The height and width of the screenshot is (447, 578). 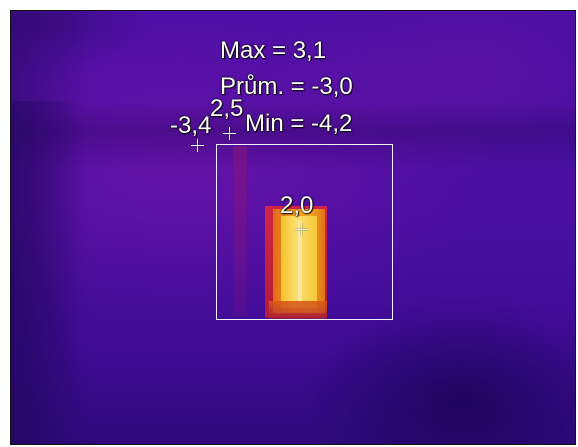 I want to click on spot-top-value: 2,5, so click(x=227, y=108).